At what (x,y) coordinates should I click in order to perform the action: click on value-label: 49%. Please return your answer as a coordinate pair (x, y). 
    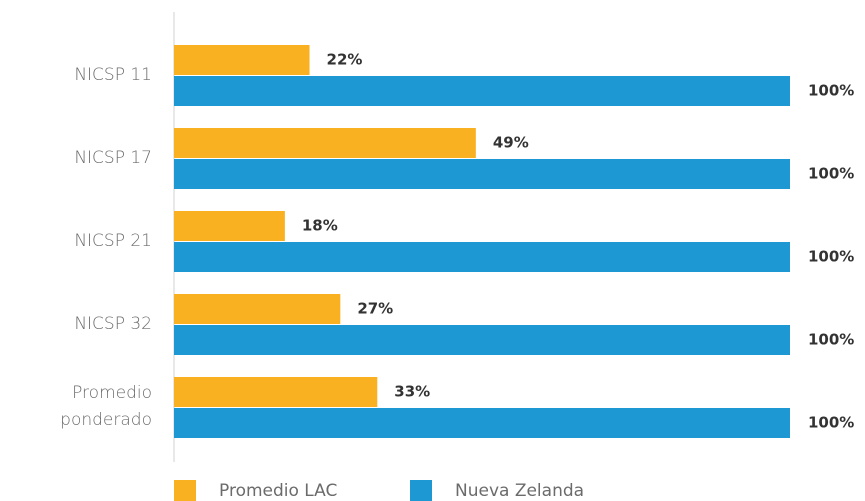
    Looking at the image, I should click on (511, 143).